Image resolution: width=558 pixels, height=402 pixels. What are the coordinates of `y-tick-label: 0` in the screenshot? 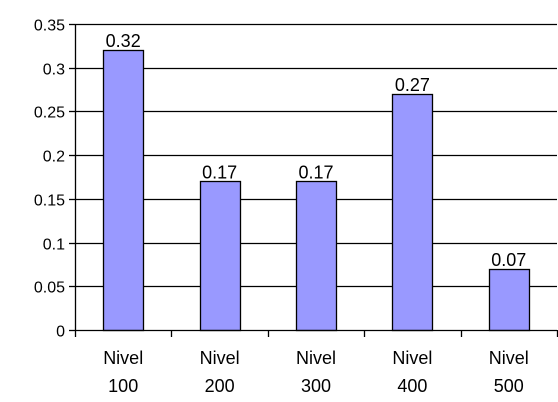 It's located at (60, 332).